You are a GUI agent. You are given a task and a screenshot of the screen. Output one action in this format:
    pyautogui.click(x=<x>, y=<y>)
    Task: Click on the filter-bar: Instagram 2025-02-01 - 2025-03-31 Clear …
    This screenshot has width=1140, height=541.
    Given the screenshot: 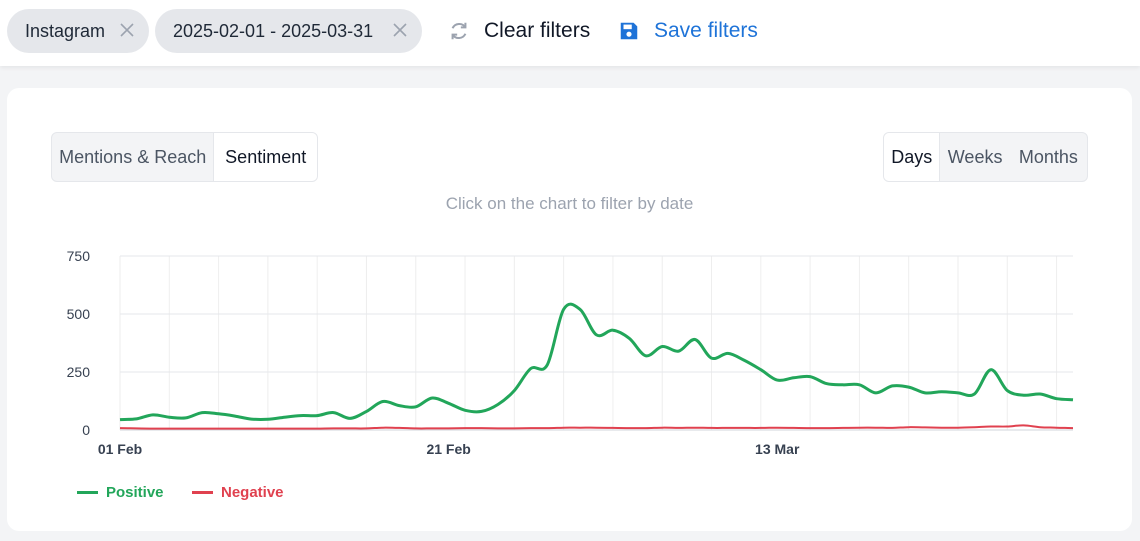 What is the action you would take?
    pyautogui.click(x=570, y=33)
    